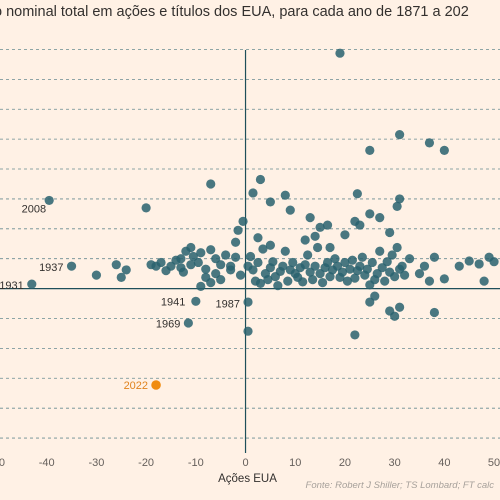  I want to click on x-tick-labels: -50 -40 -30 -20 -10 0 10 20 30 40 50, so click(250, 463).